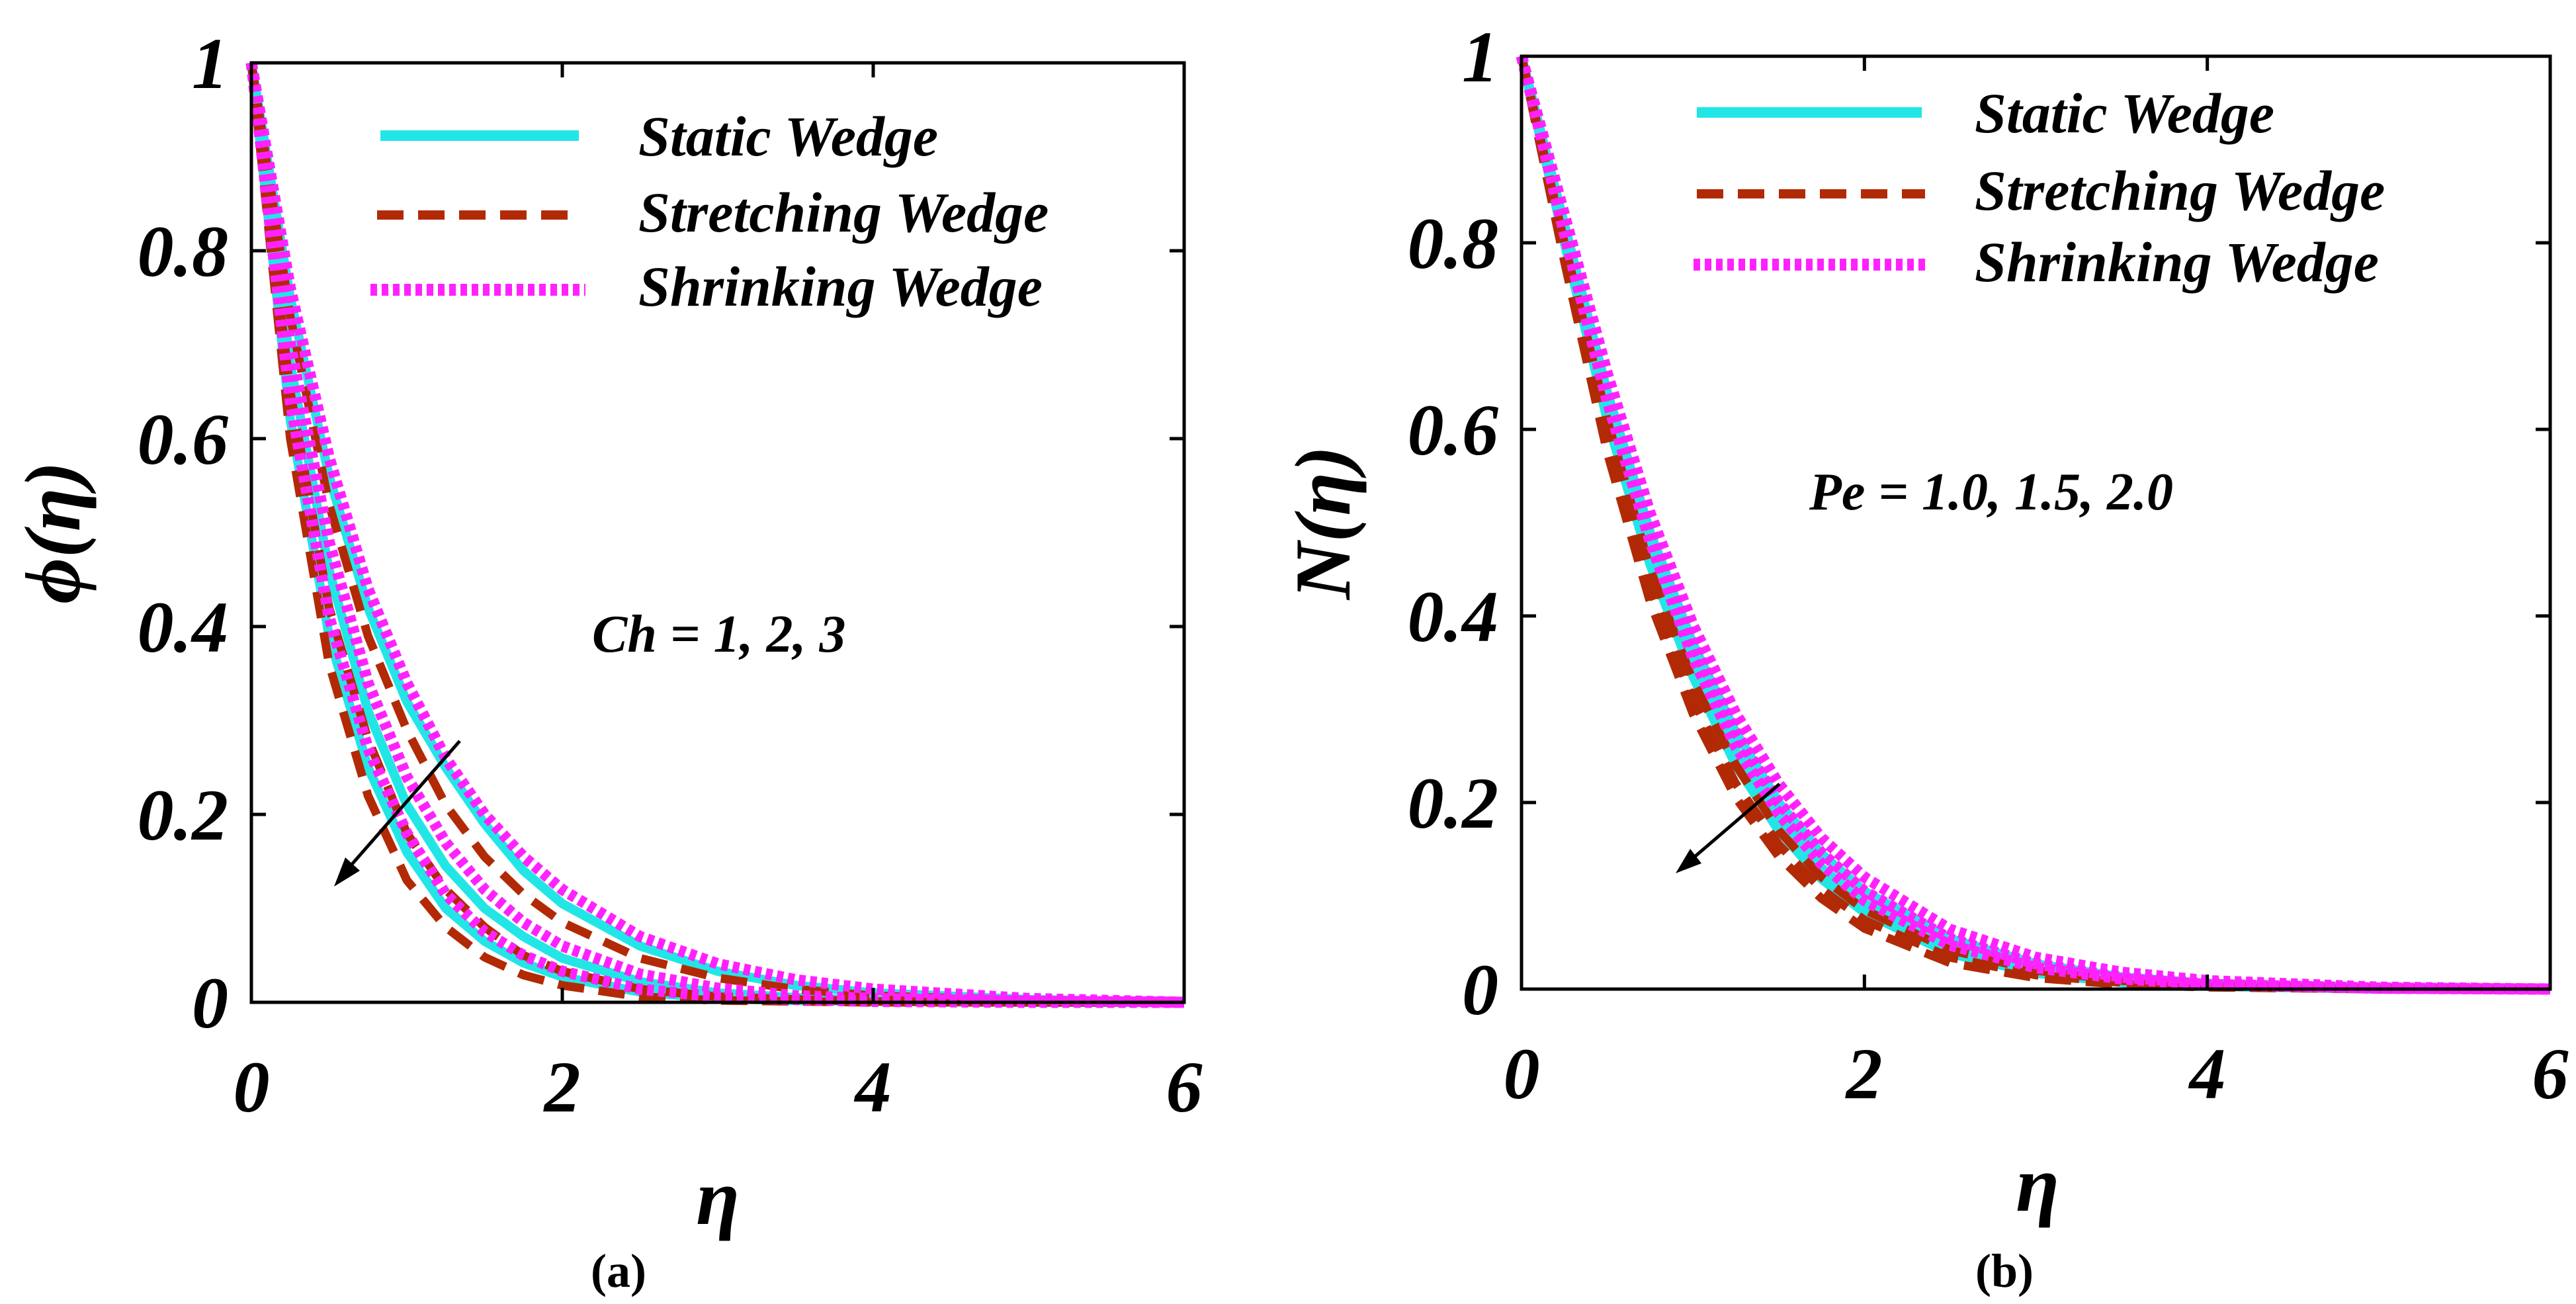 This screenshot has height=1304, width=2576. What do you see at coordinates (402, 807) in the screenshot?
I see `panel-a-trend-arrow` at bounding box center [402, 807].